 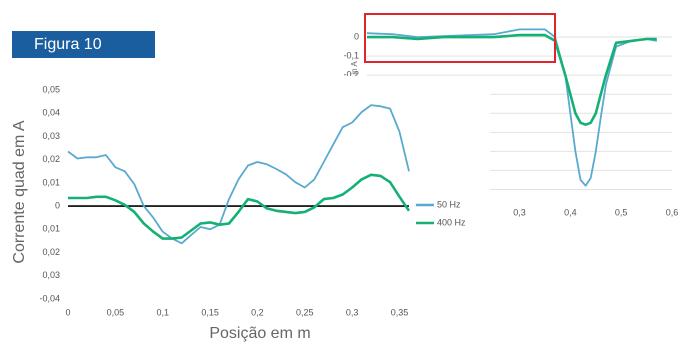 What do you see at coordinates (257, 312) in the screenshot?
I see `x-tick-label: 0,2` at bounding box center [257, 312].